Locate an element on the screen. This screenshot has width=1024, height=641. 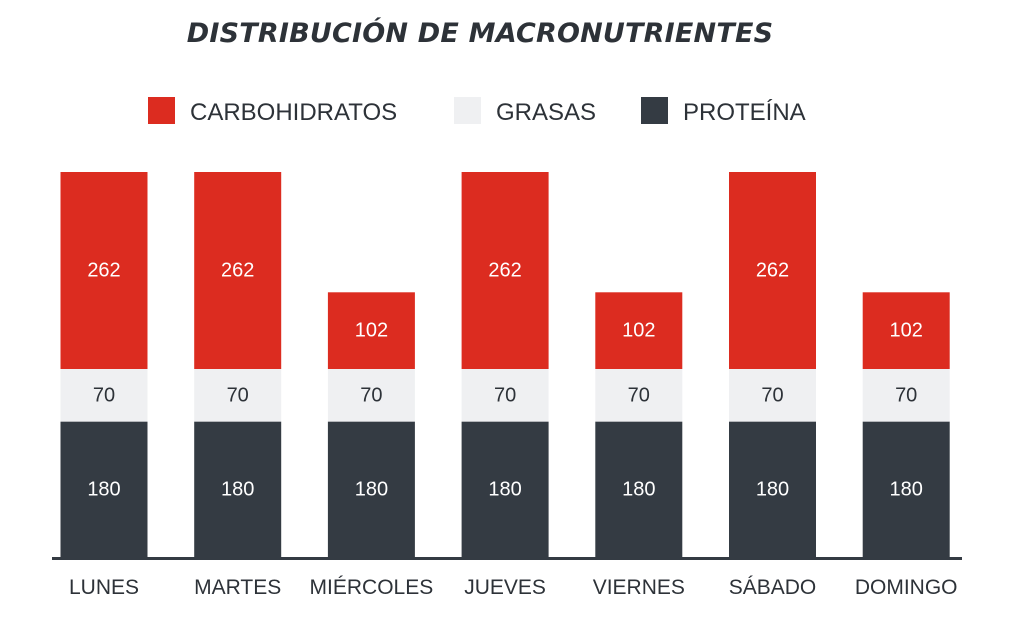
data-label-carbohidratos-jueves: 262 is located at coordinates (504, 271).